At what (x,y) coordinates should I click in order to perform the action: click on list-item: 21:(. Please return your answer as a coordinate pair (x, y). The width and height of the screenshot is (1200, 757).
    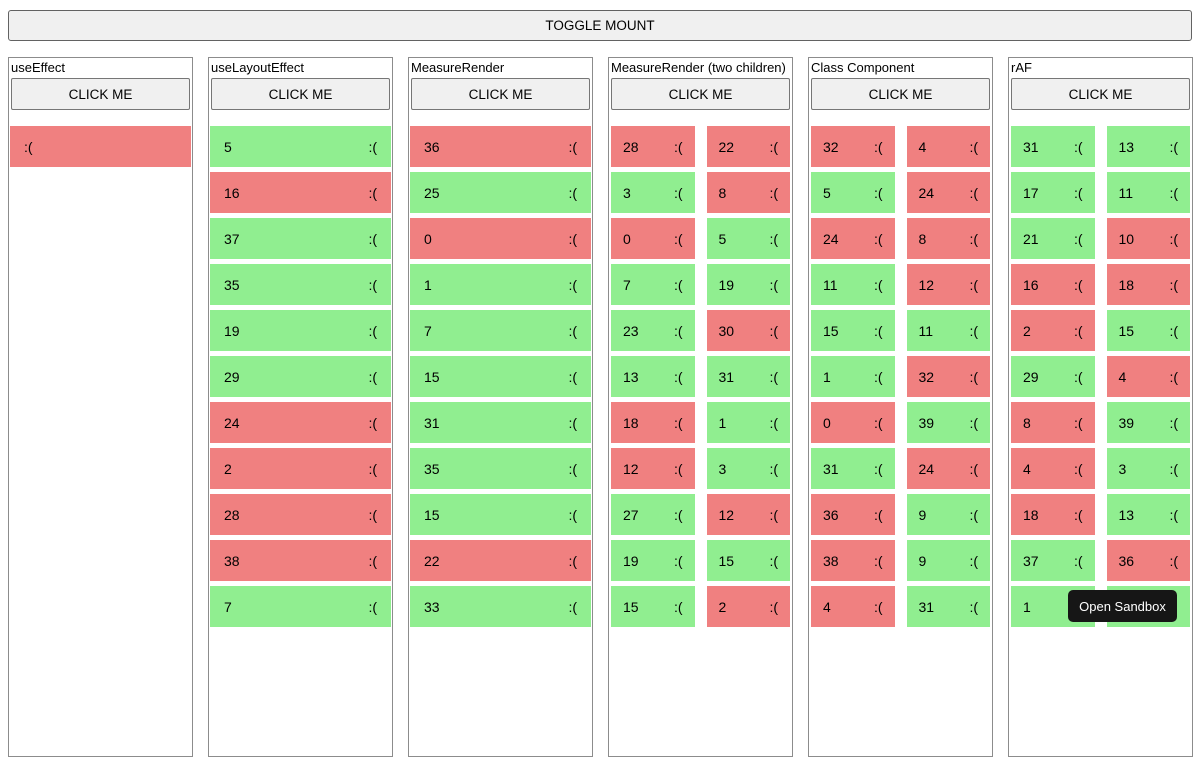
    Looking at the image, I should click on (1053, 238).